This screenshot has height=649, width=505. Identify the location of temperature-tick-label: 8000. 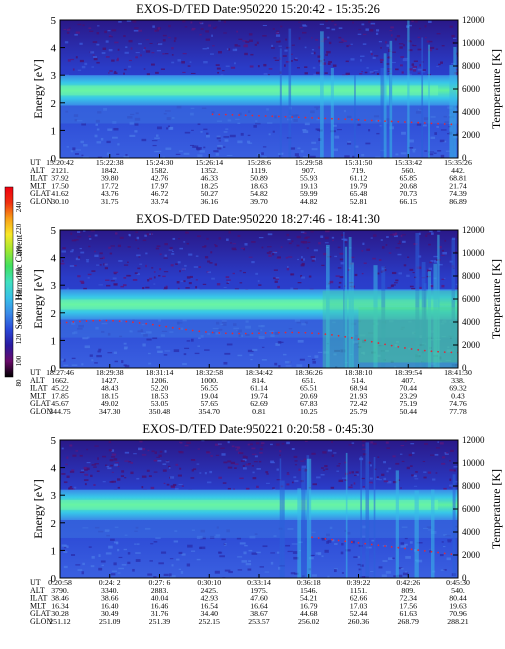
(471, 66).